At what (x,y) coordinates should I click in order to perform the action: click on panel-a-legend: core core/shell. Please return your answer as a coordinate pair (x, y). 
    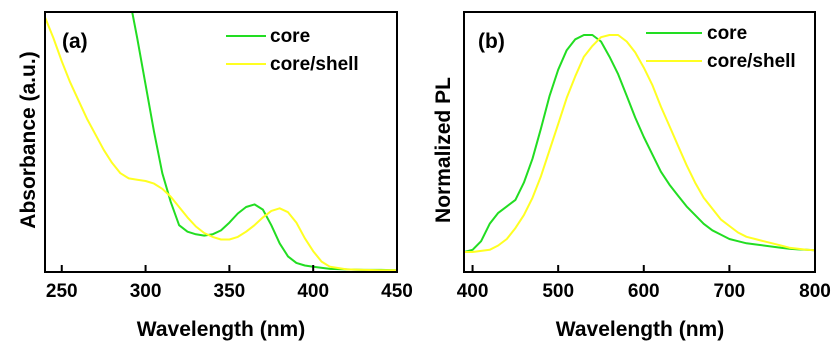
    Looking at the image, I should click on (292, 50).